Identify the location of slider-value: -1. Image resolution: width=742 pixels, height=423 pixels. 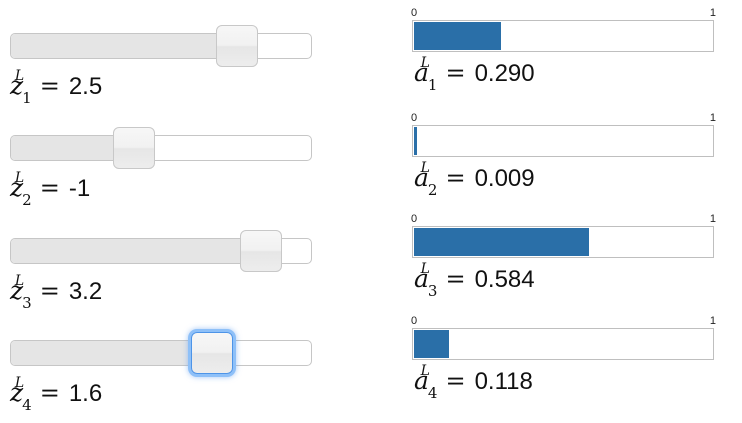
(79, 188).